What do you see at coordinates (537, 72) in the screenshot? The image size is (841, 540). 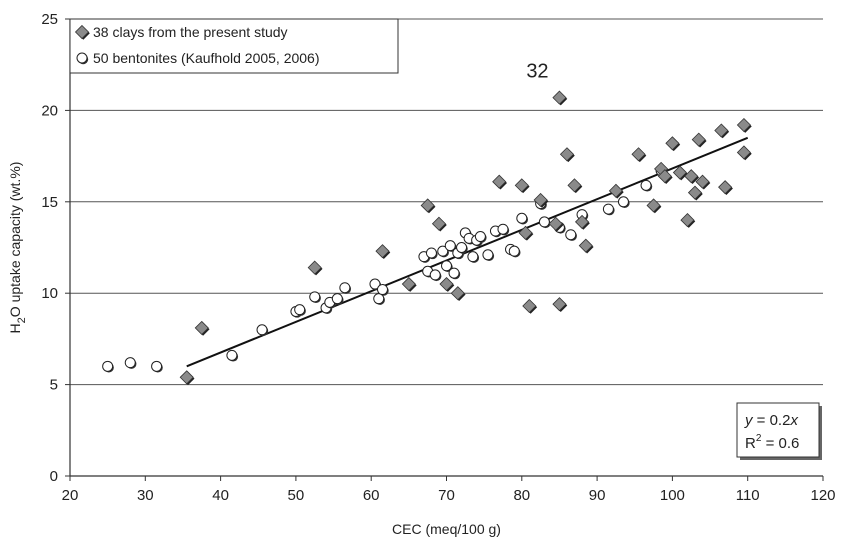 I see `annotation-32: 32` at bounding box center [537, 72].